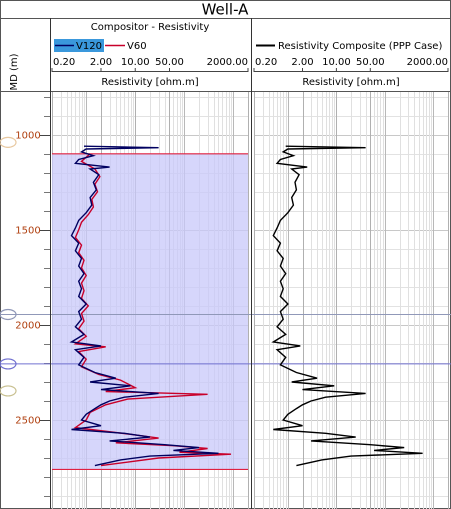  What do you see at coordinates (360, 46) in the screenshot?
I see `legend-label: Resistivity Composite (PPP Case)` at bounding box center [360, 46].